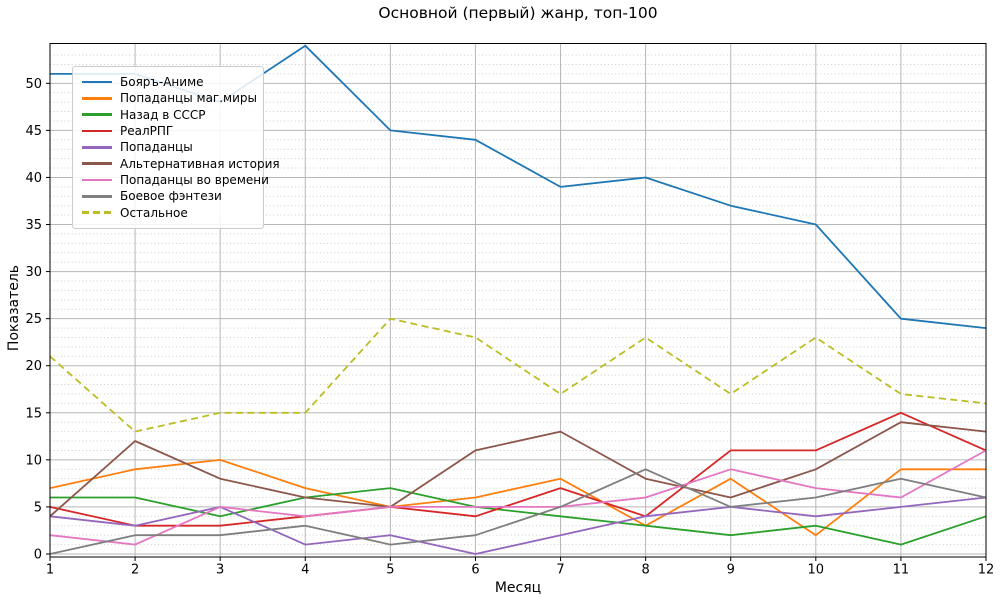 Image resolution: width=1000 pixels, height=600 pixels. I want to click on y-tick-label-40: 40, so click(33, 178).